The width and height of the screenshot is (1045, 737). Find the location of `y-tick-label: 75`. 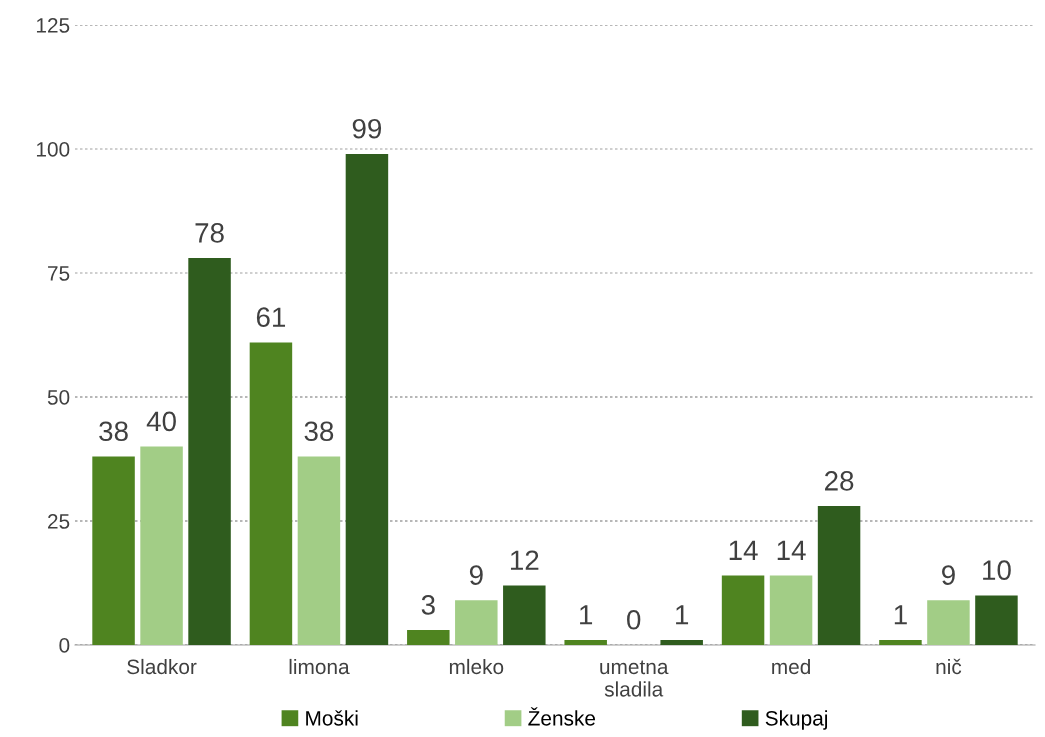

y-tick-label: 75 is located at coordinates (59, 273).